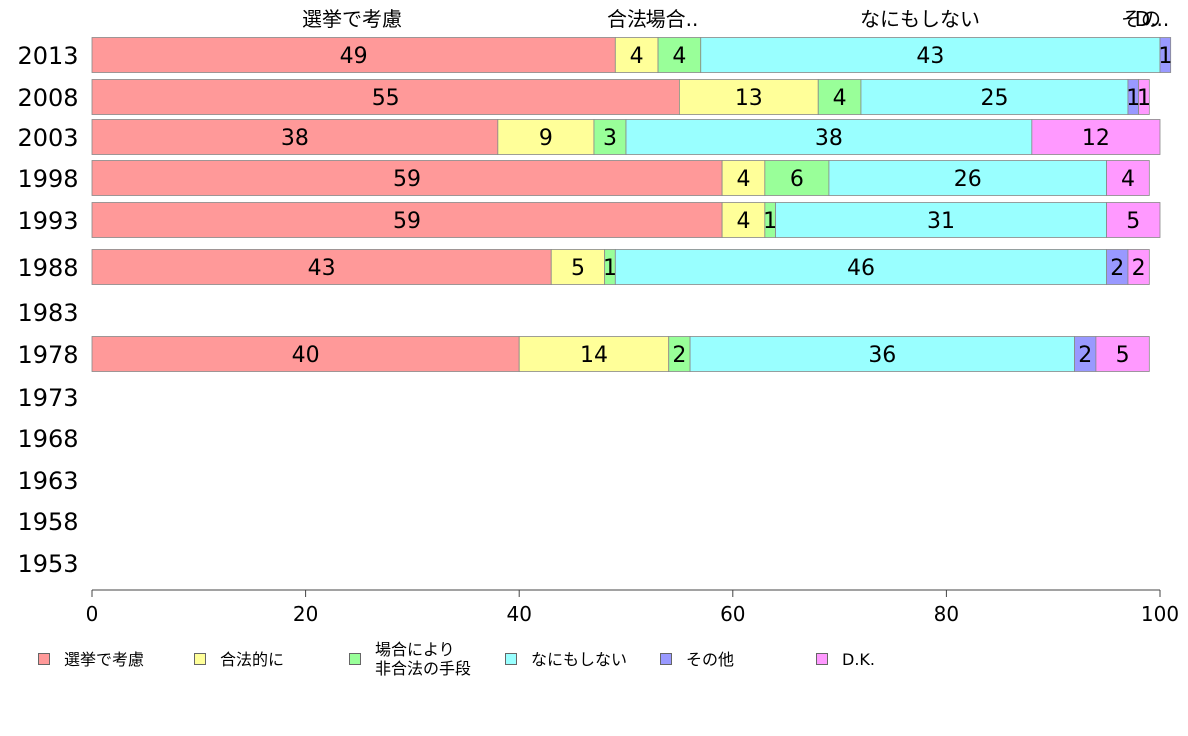  I want to click on legend-item: その他, so click(697, 654).